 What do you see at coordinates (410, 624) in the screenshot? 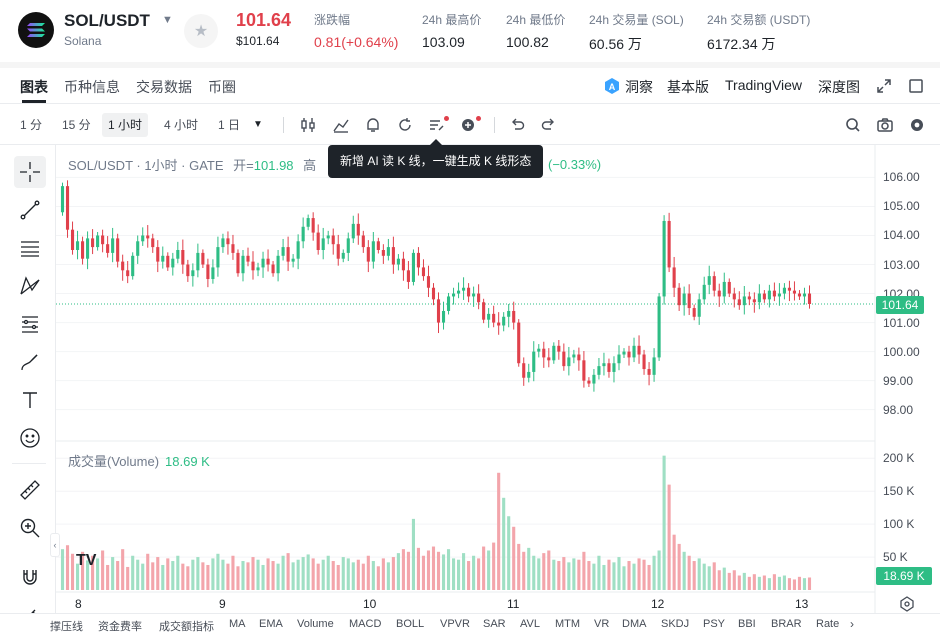
I see `indicator-7: BOLL` at bounding box center [410, 624].